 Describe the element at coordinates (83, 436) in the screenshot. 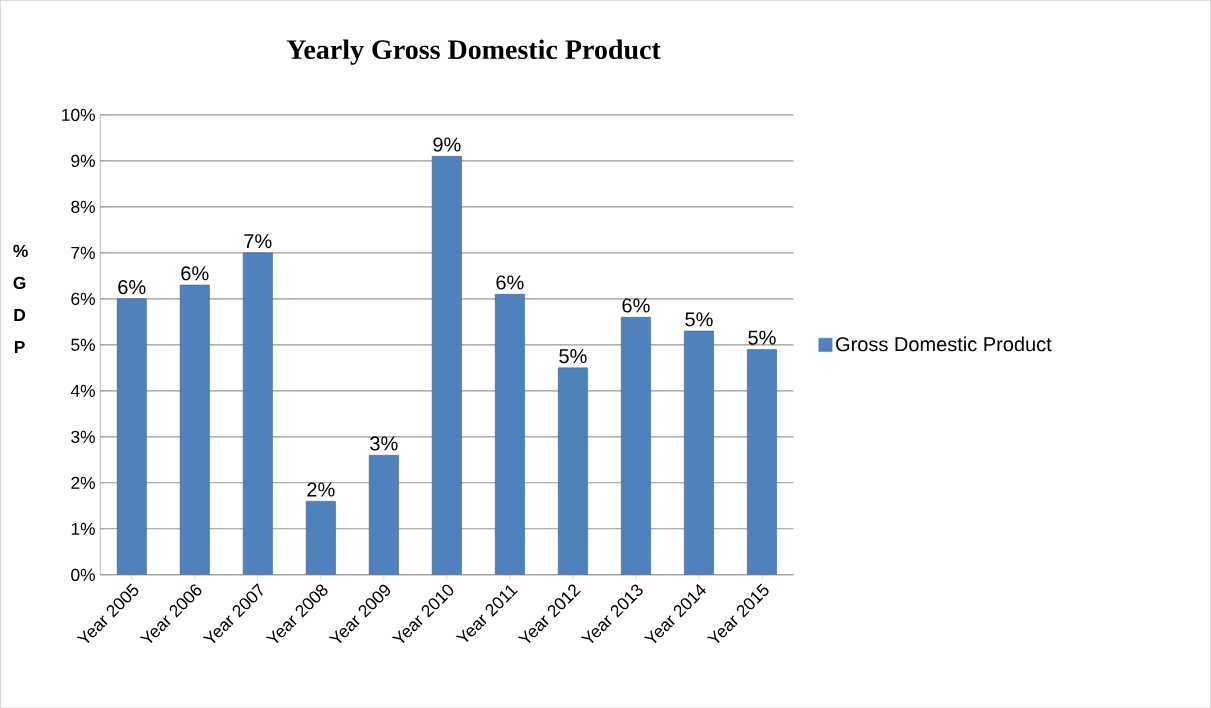

I see `y-tick-label: 3%` at that location.